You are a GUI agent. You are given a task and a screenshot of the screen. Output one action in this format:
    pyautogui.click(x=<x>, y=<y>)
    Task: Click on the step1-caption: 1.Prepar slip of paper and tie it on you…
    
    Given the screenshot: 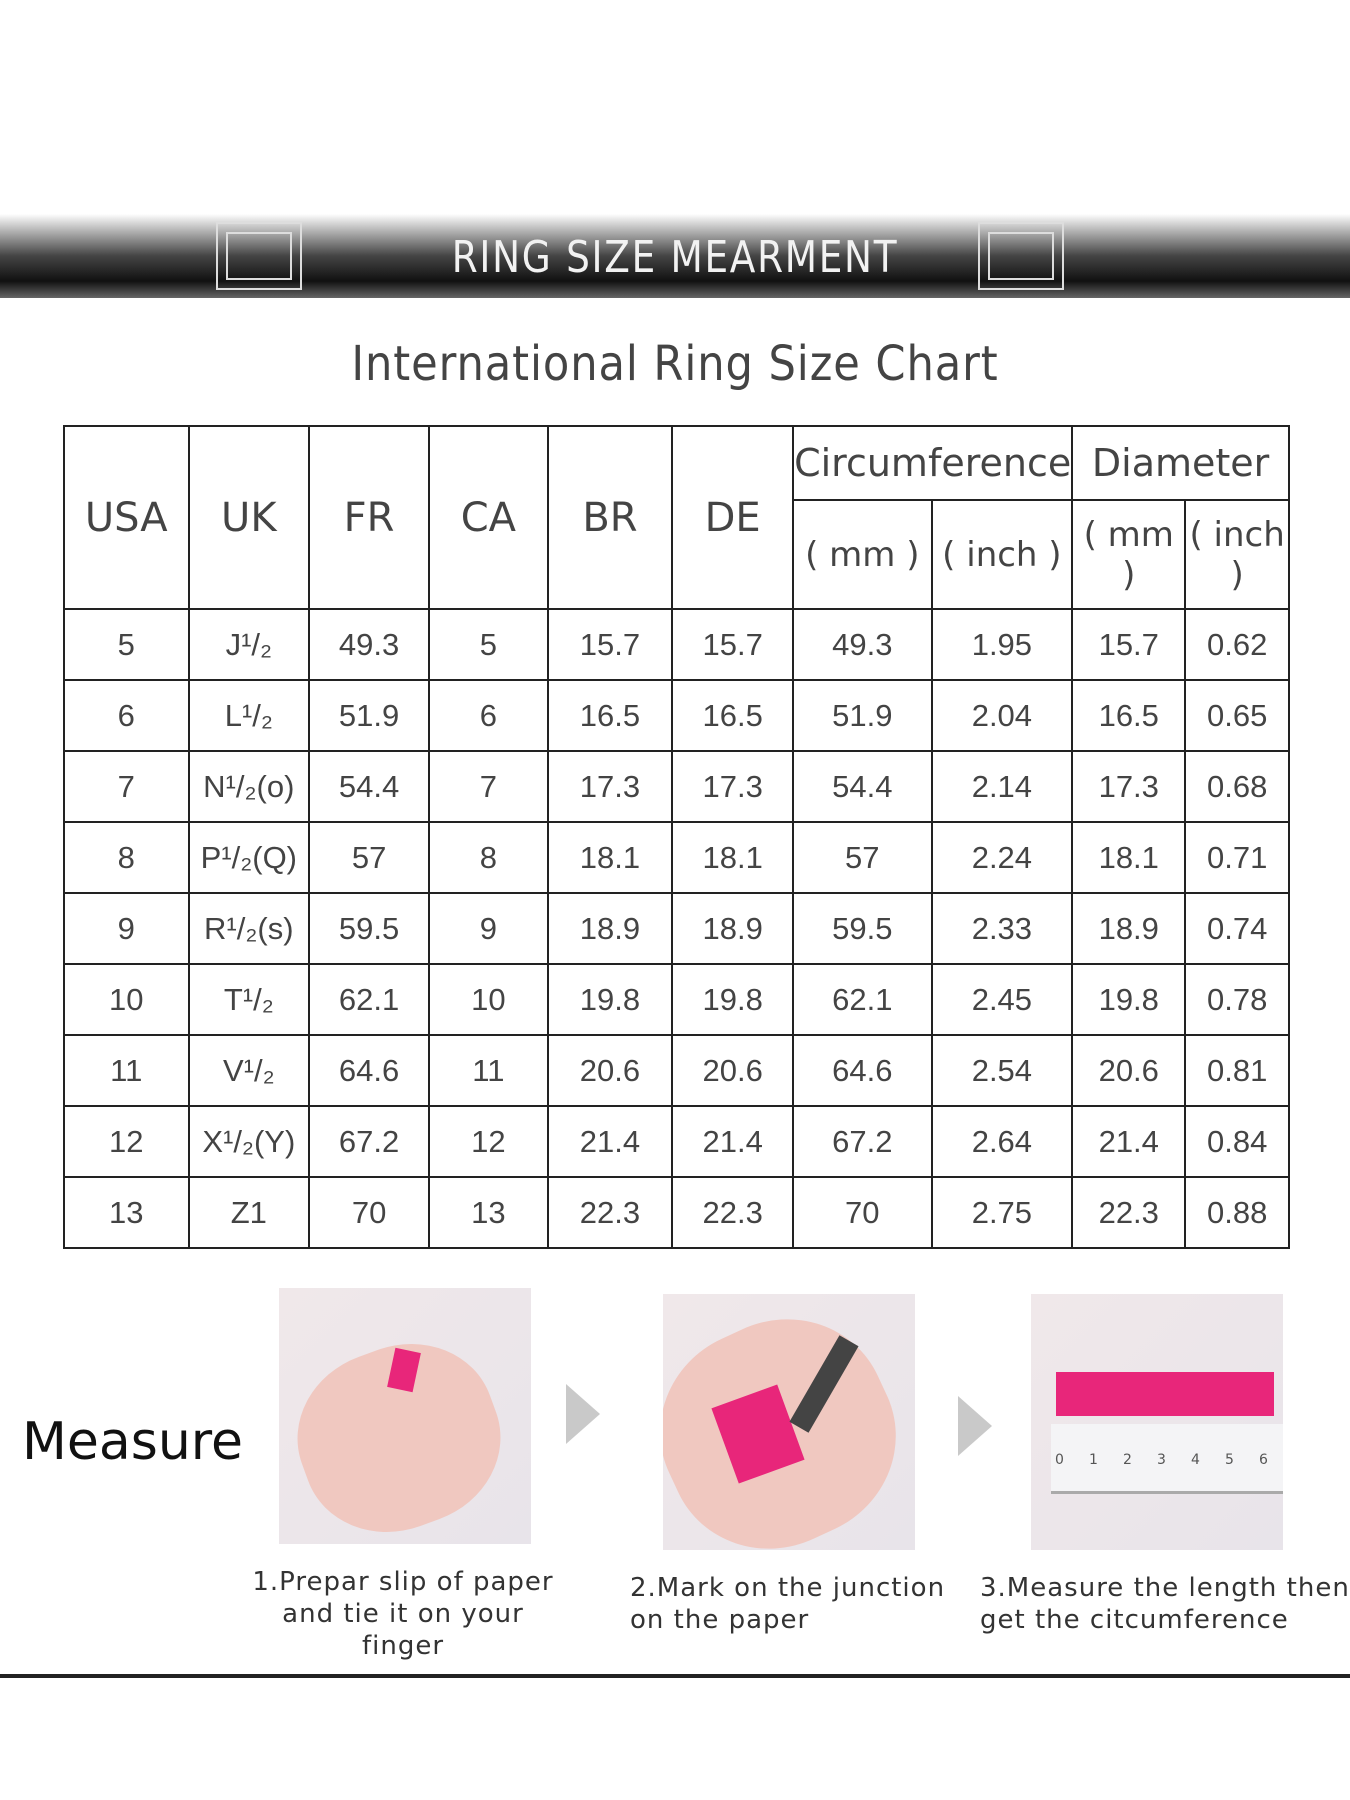 What is the action you would take?
    pyautogui.click(x=403, y=1614)
    